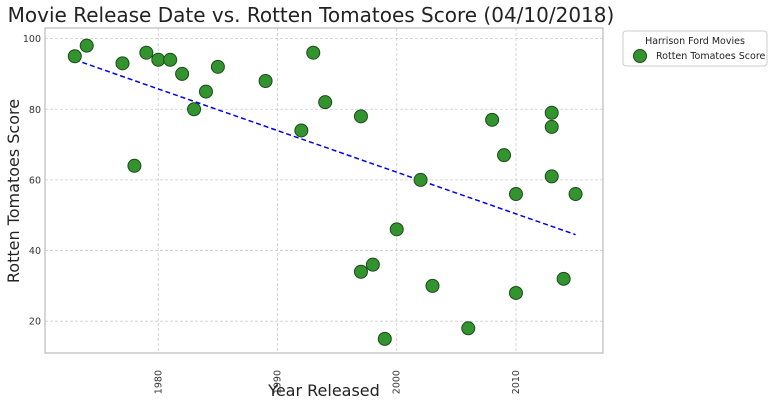  What do you see at coordinates (711, 56) in the screenshot?
I see `legend-entry: Rotten Tomatoes Score` at bounding box center [711, 56].